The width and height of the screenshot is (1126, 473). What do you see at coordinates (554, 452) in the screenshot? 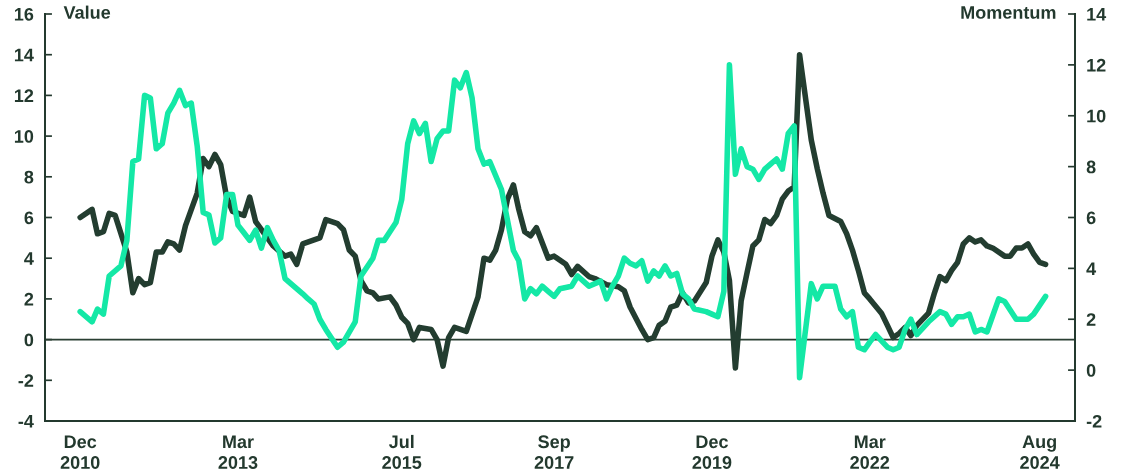
I see `x-tick-label: Sep 2017` at bounding box center [554, 452].